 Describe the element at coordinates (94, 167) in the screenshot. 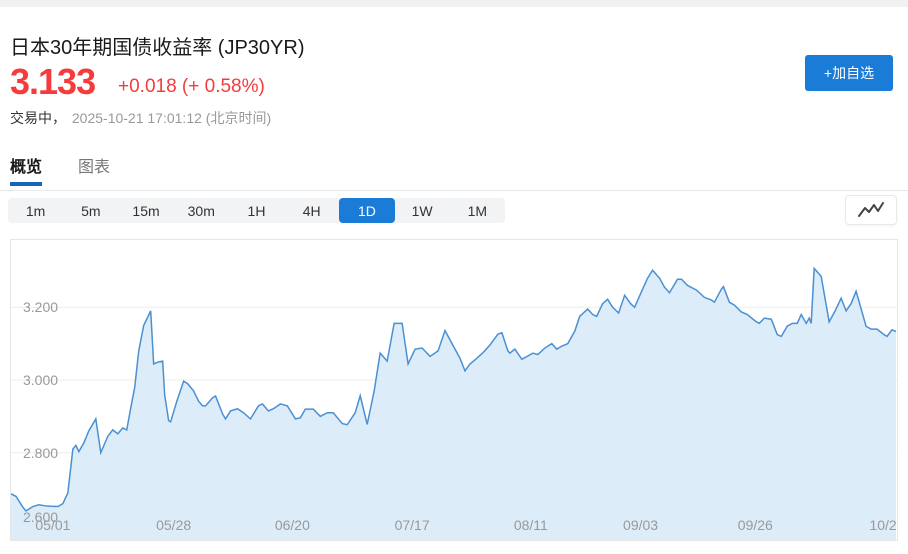

I see `tab-chart-label: 图表` at that location.